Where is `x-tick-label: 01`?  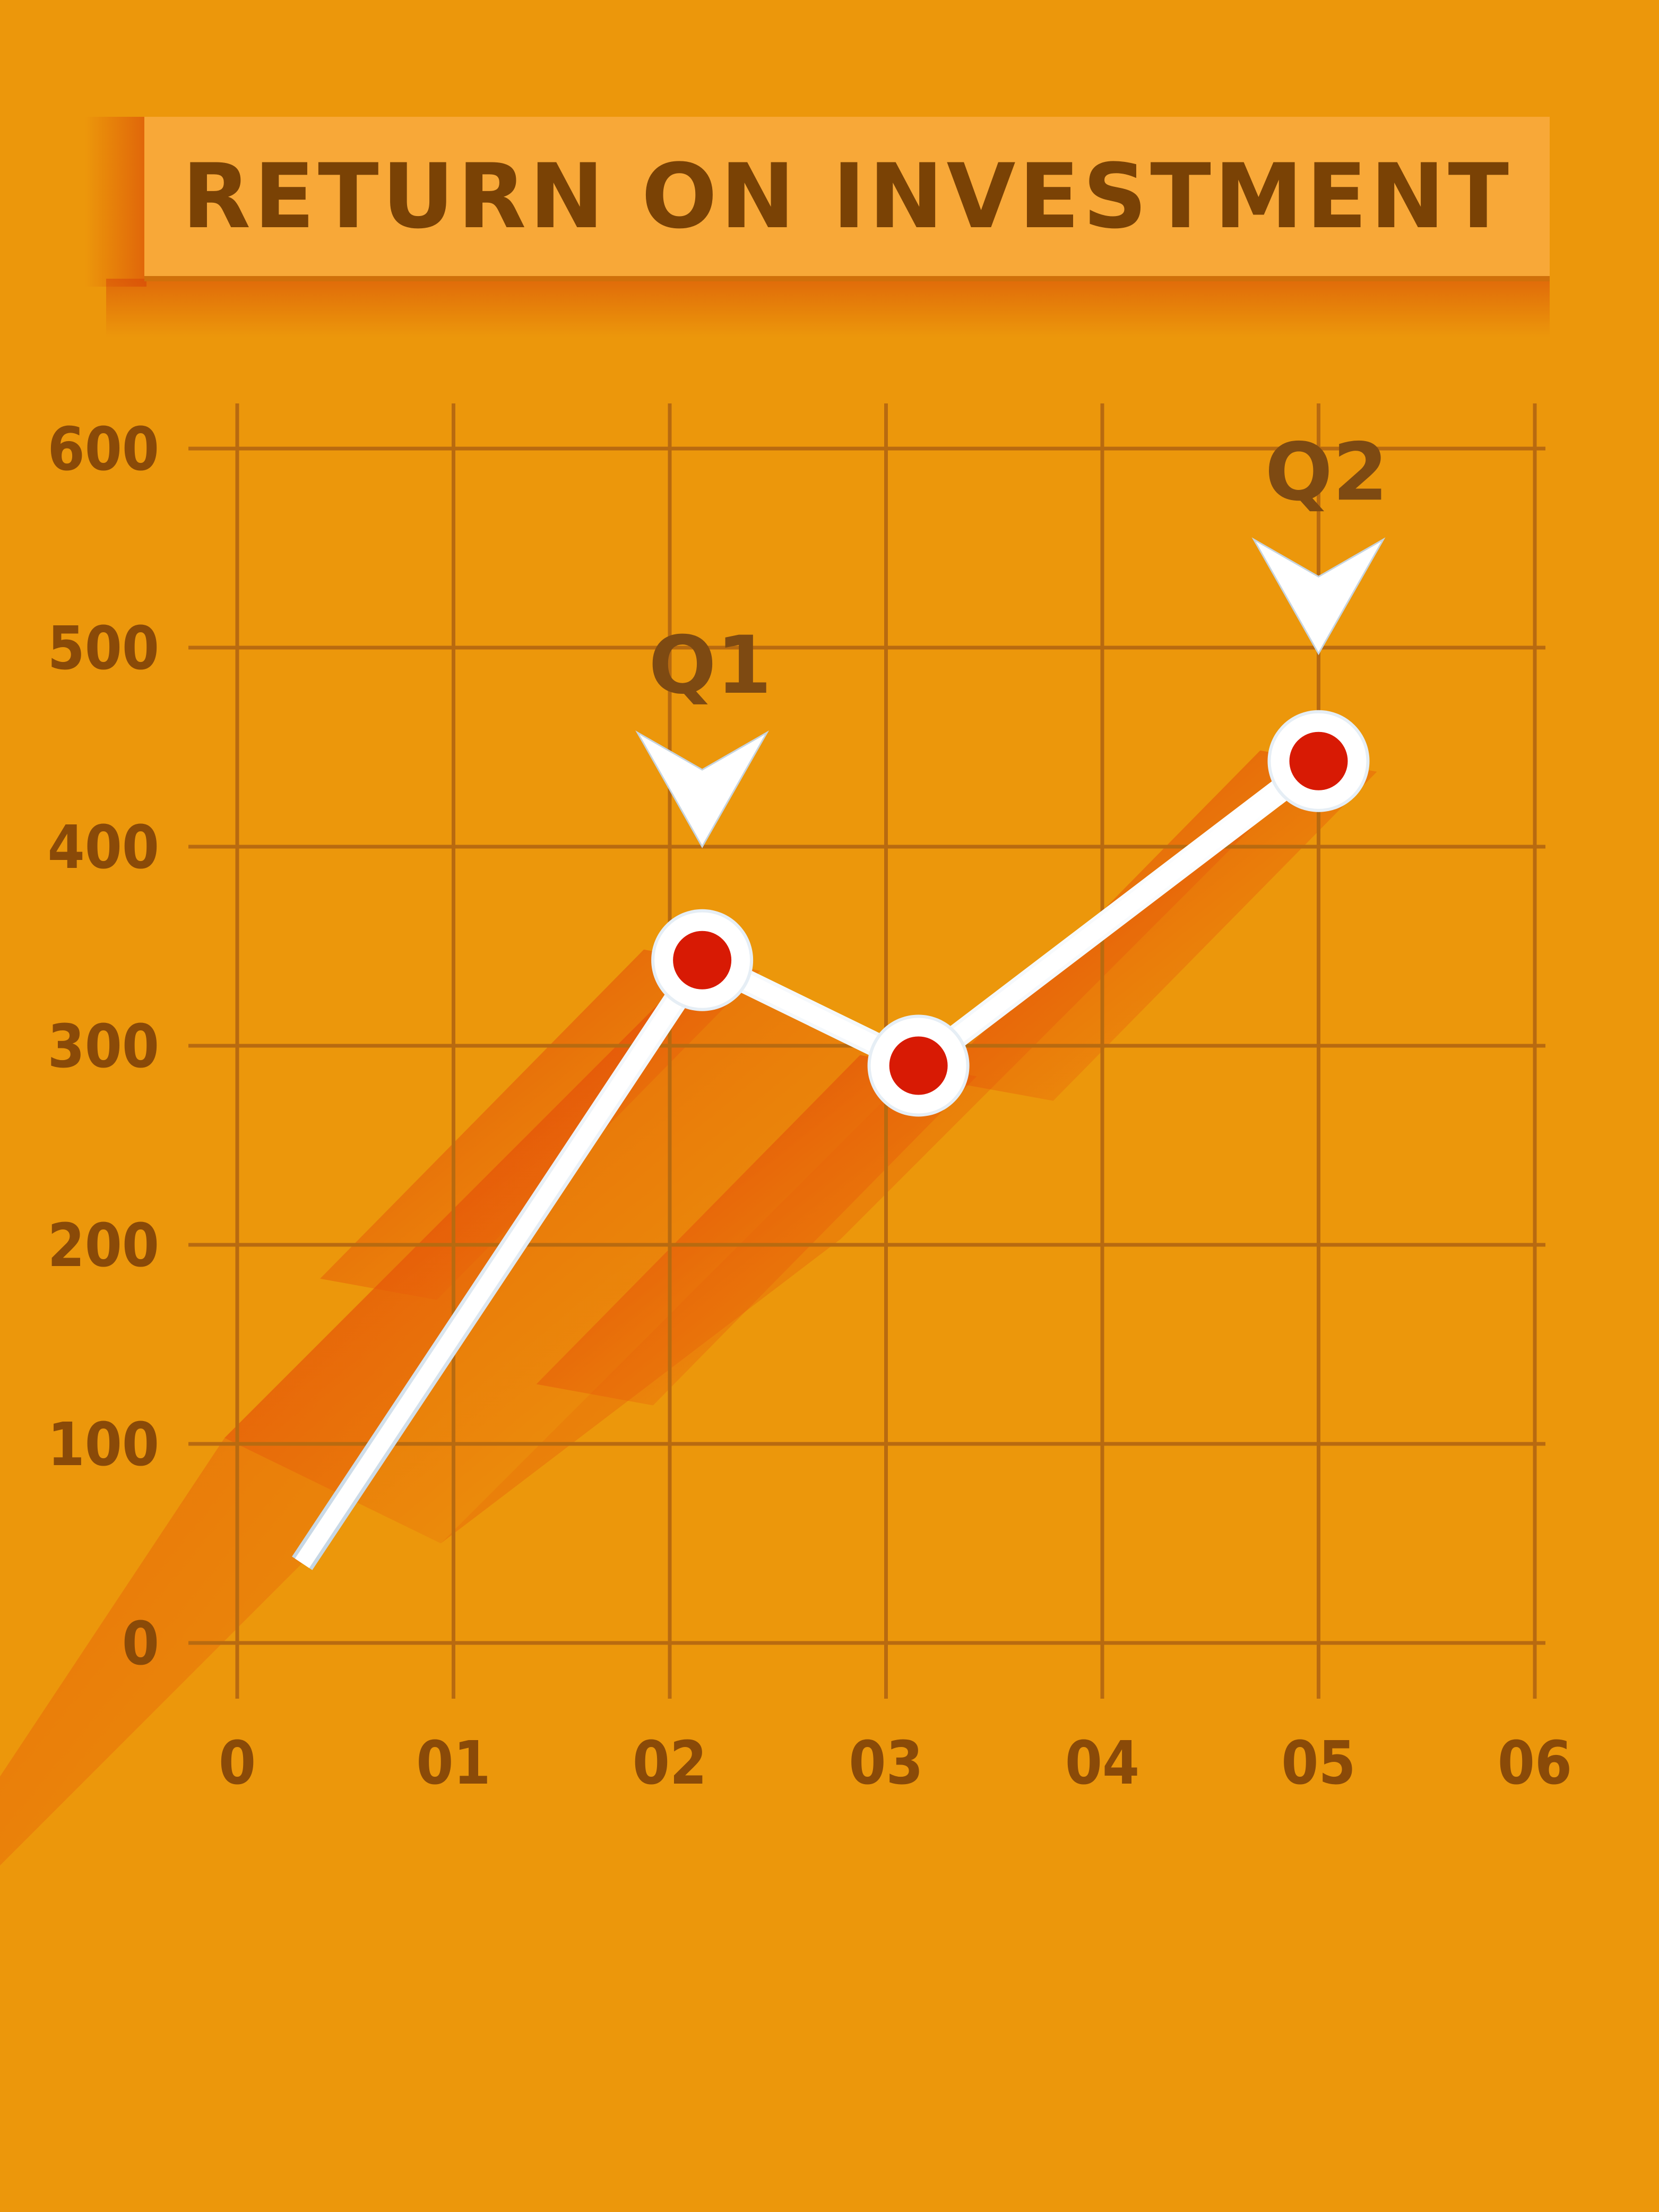 x-tick-label: 01 is located at coordinates (453, 1764).